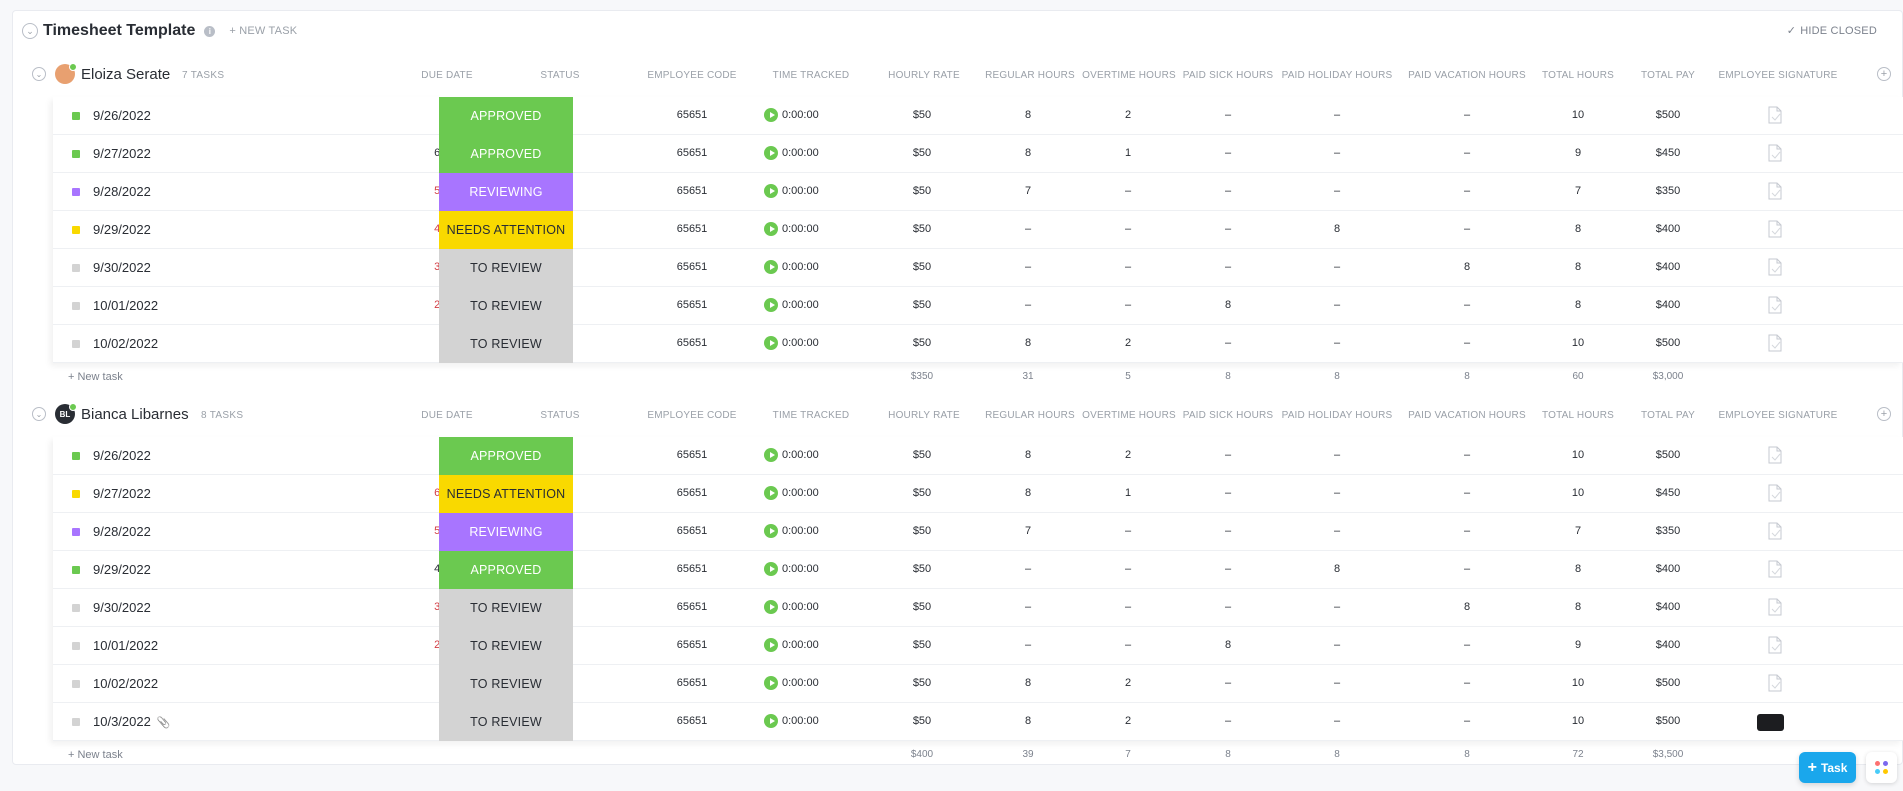 The width and height of the screenshot is (1903, 791). What do you see at coordinates (924, 415) in the screenshot?
I see `column-header-hourly-rate: HOURLY RATE` at bounding box center [924, 415].